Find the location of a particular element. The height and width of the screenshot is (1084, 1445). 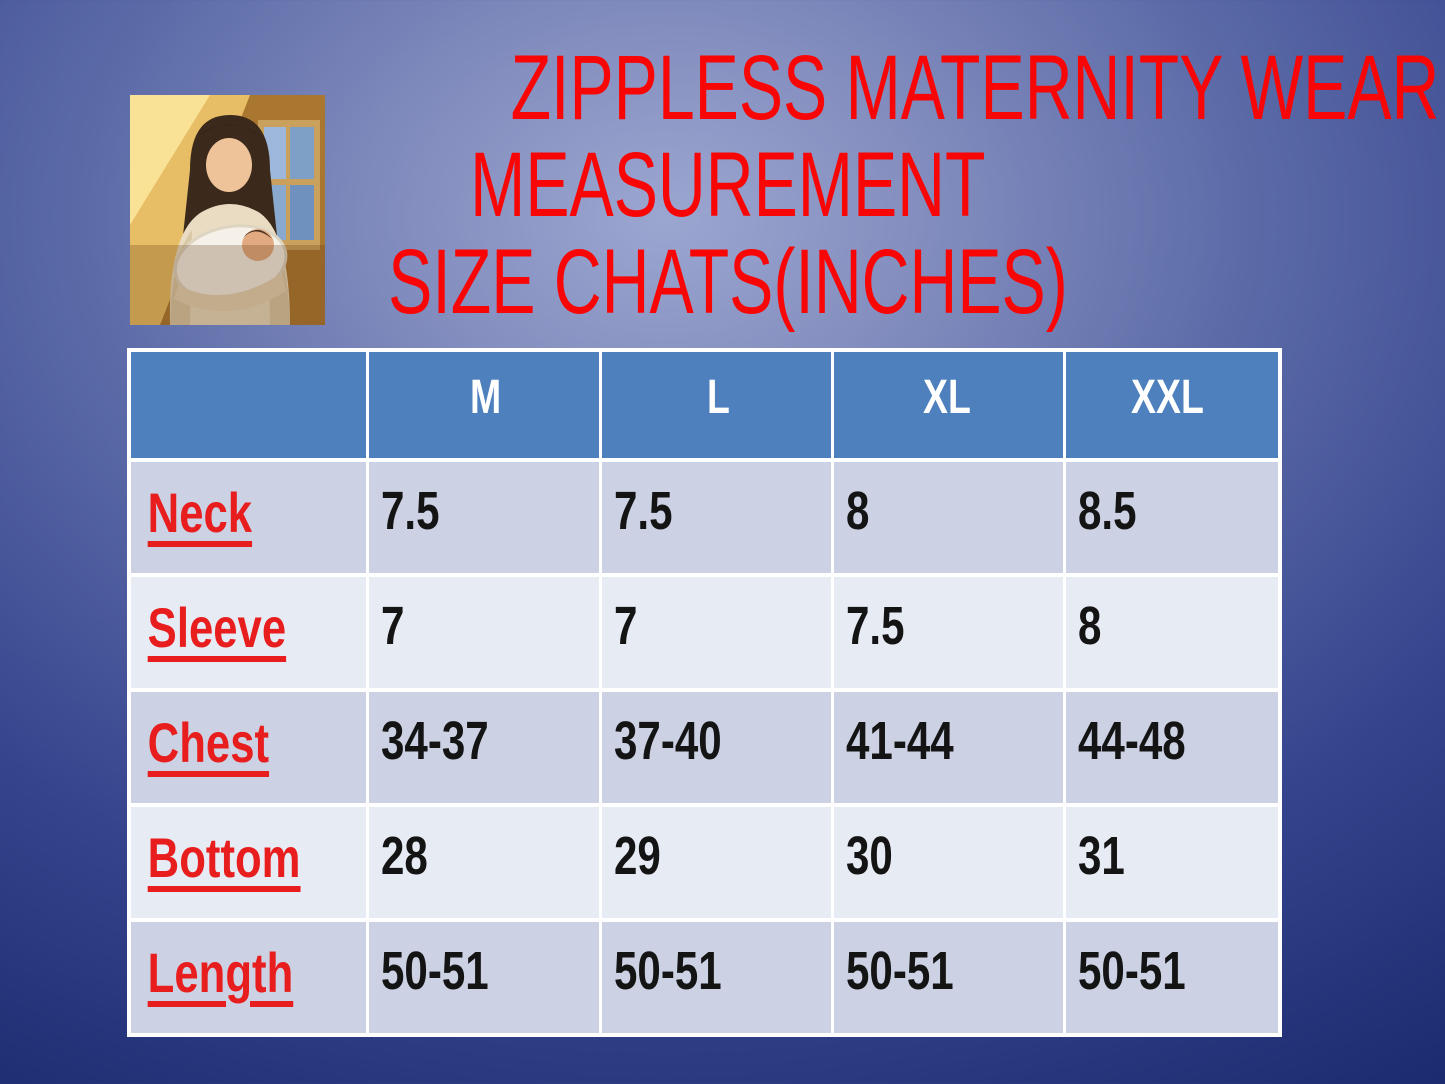

page-title-line-1: ZIPPLESS MATERNITY WEAR is located at coordinates (885, 88).